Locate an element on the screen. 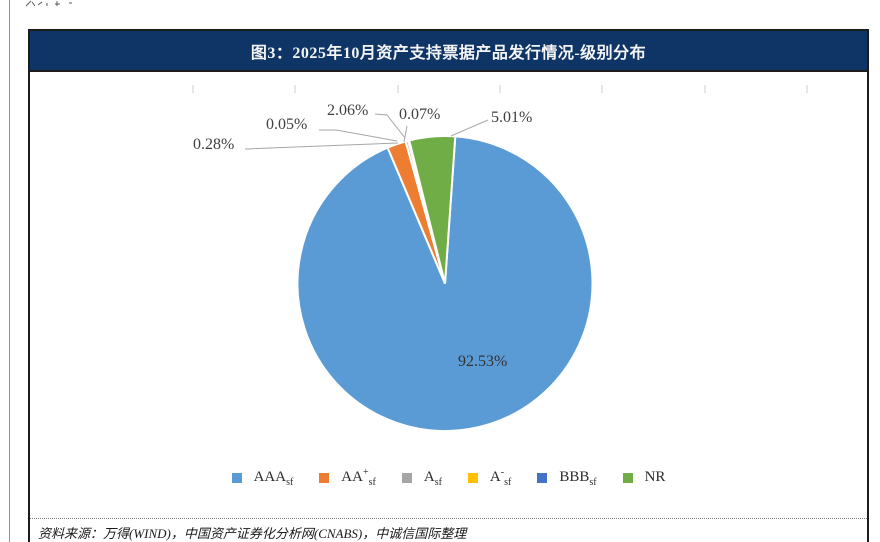 This screenshot has height=542, width=880. legend-item-a-minus-sf: A-sf is located at coordinates (489, 477).